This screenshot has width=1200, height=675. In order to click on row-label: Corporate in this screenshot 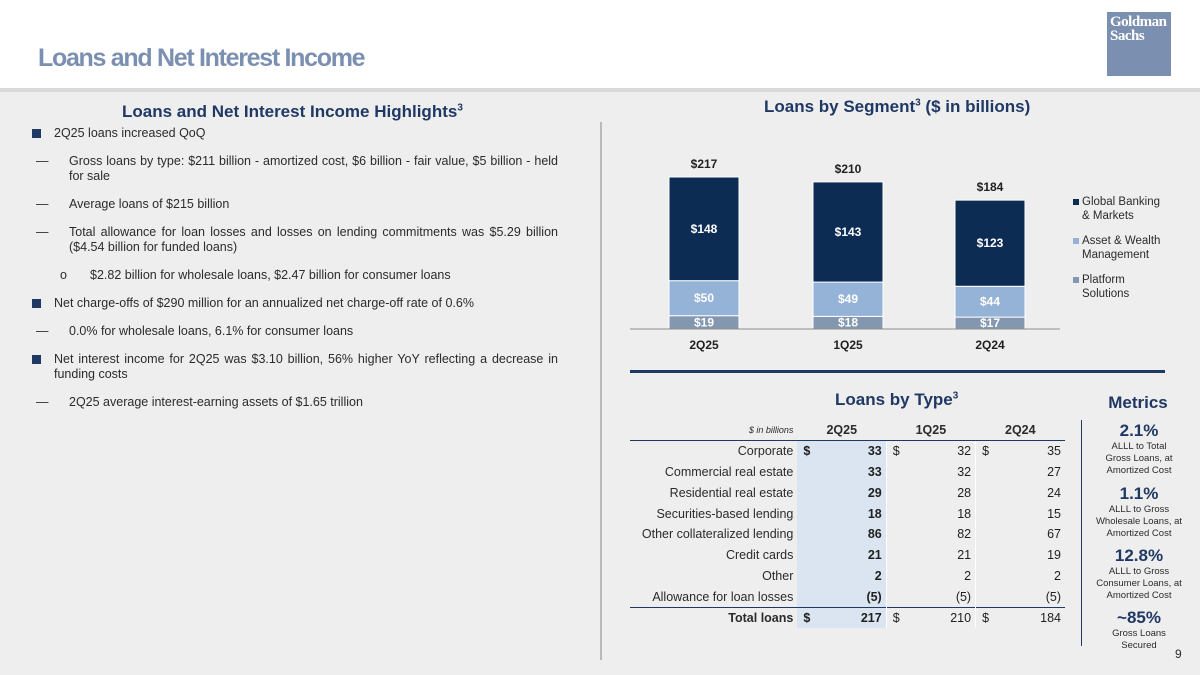, I will do `click(765, 451)`.